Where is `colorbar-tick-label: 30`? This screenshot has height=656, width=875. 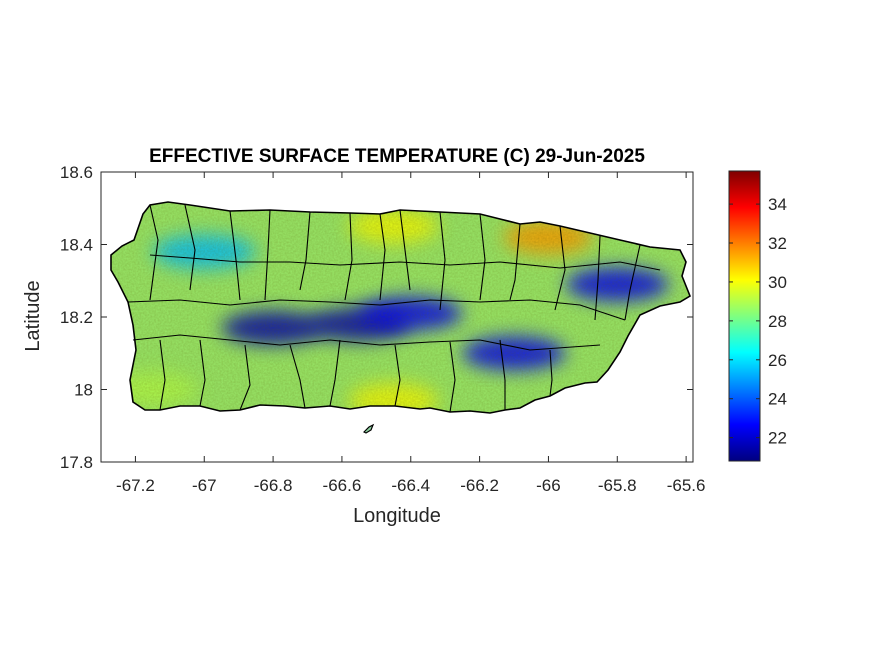
colorbar-tick-label: 30 is located at coordinates (777, 282).